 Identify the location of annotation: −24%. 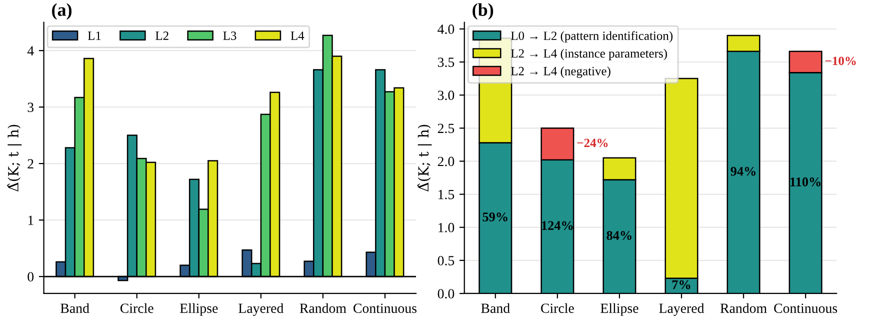
(592, 143).